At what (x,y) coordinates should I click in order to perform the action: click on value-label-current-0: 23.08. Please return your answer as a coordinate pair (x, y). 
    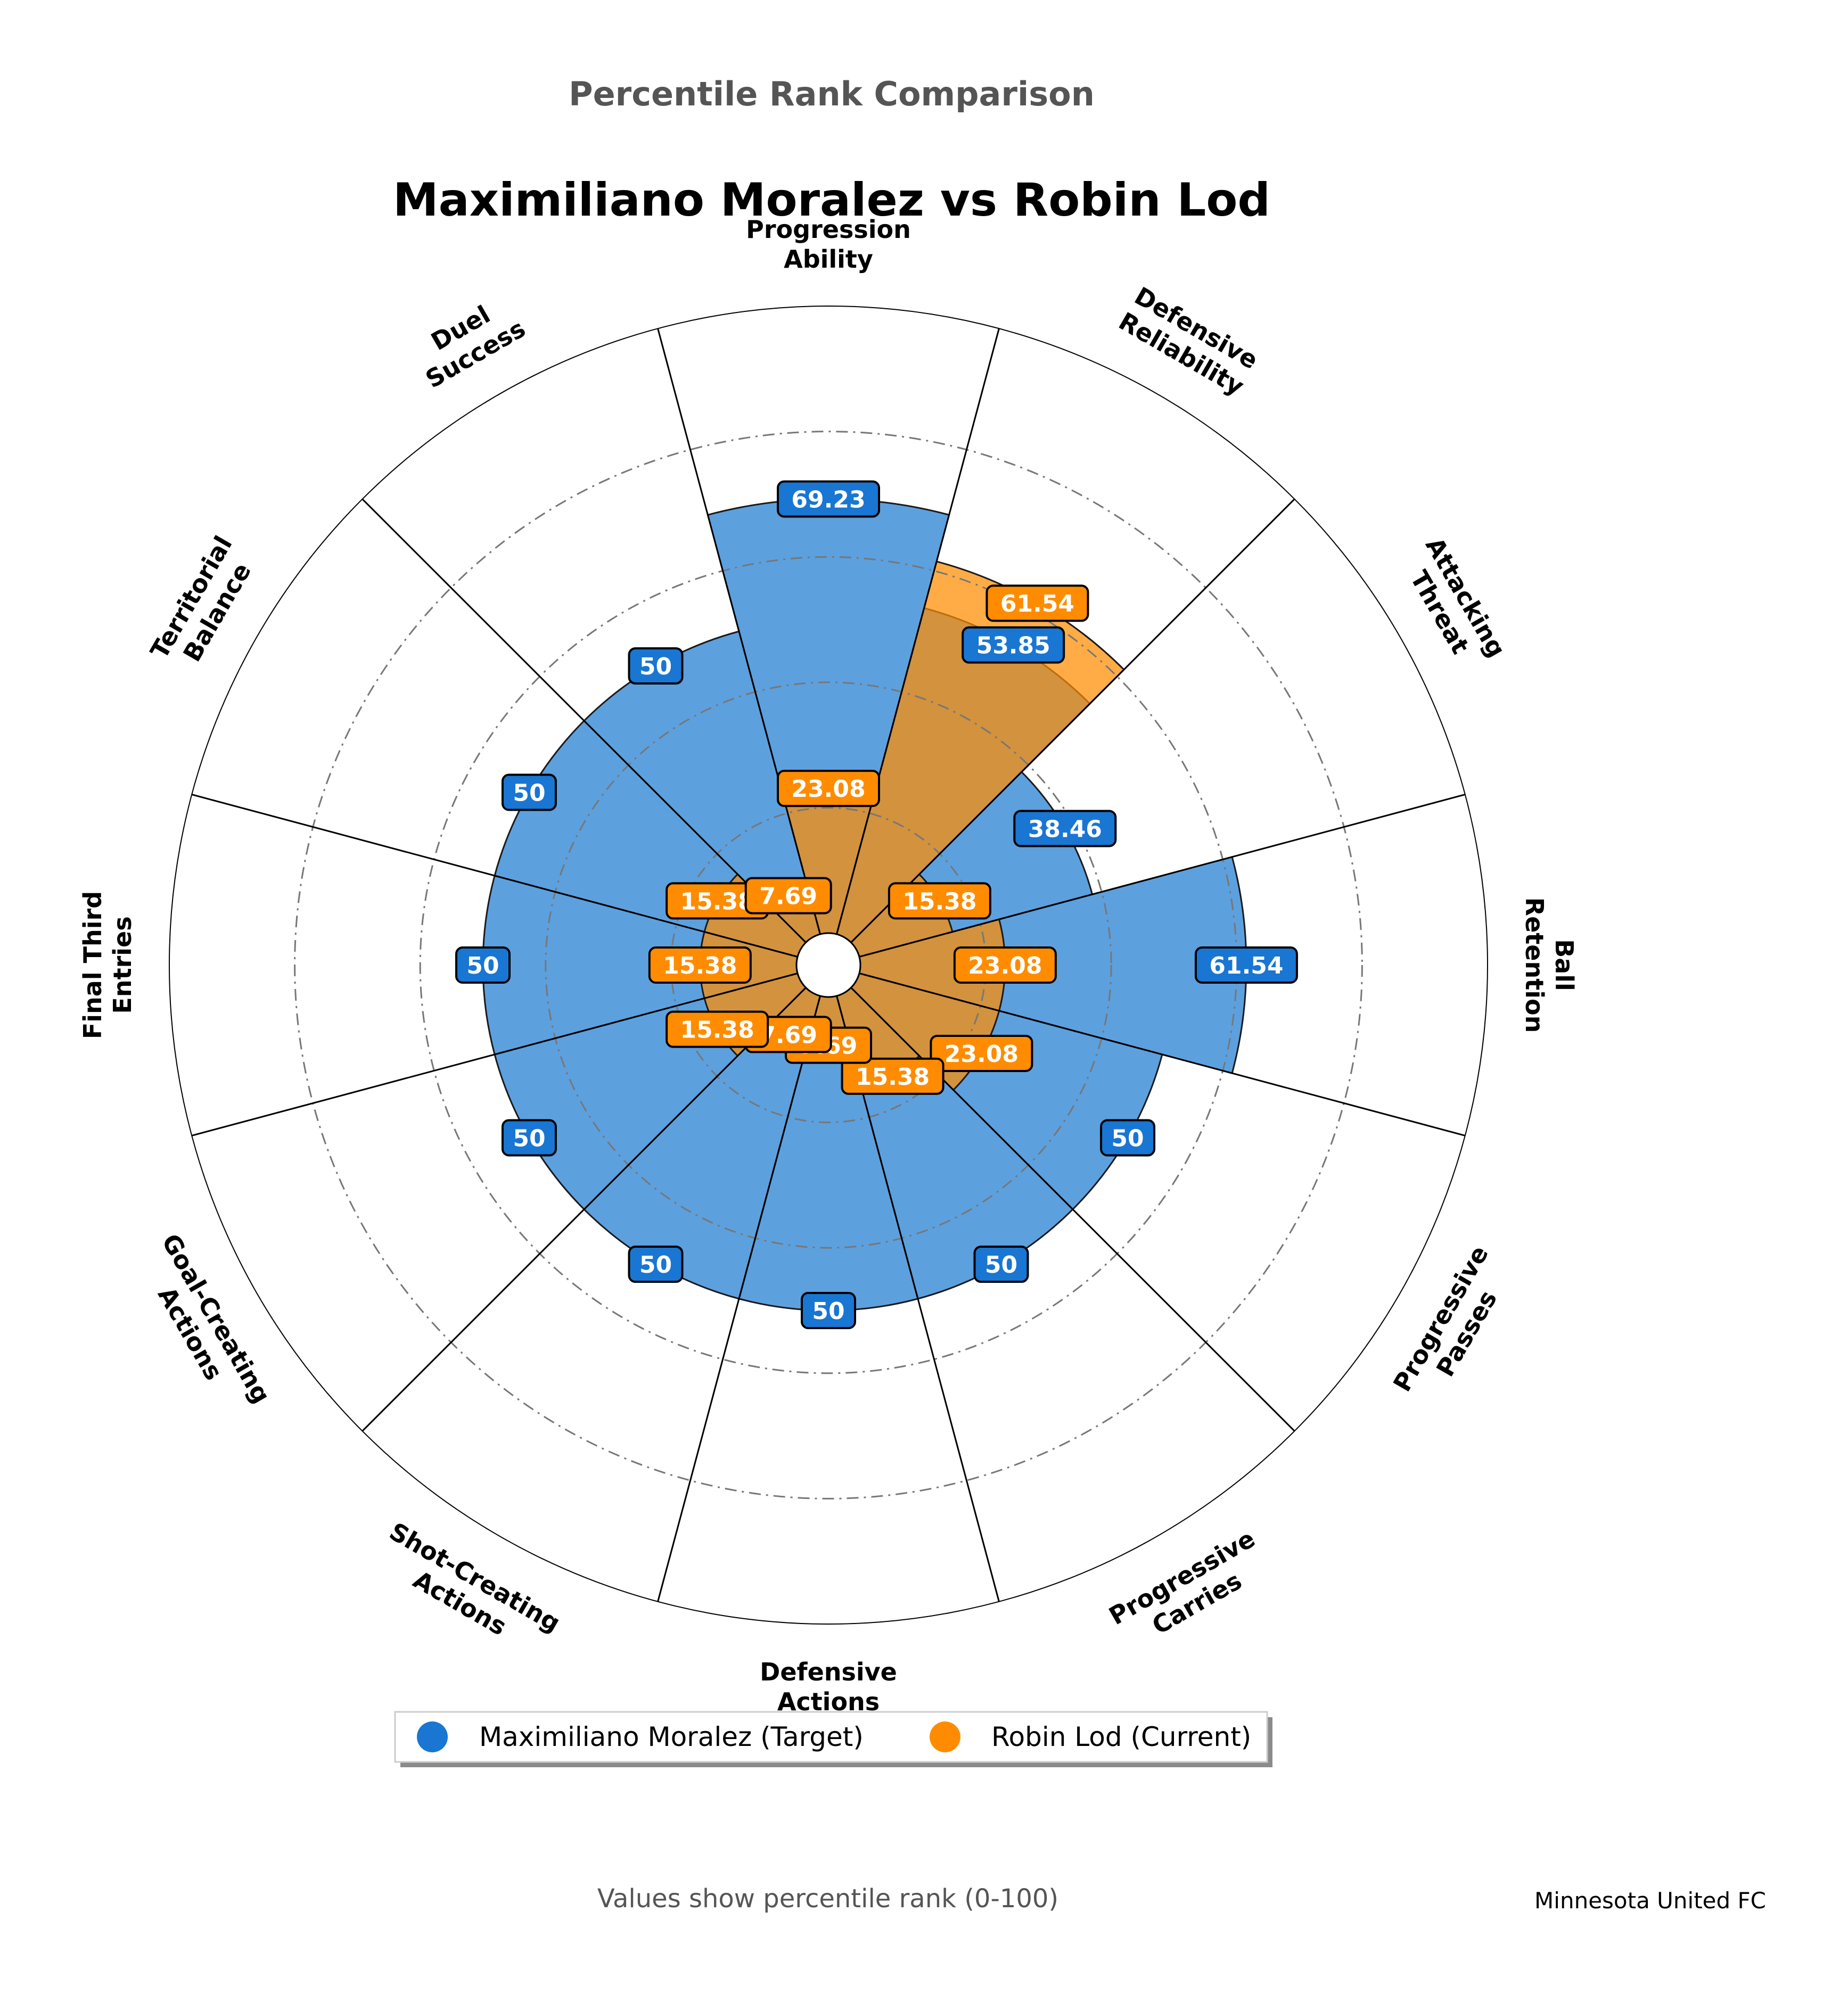
    Looking at the image, I should click on (828, 789).